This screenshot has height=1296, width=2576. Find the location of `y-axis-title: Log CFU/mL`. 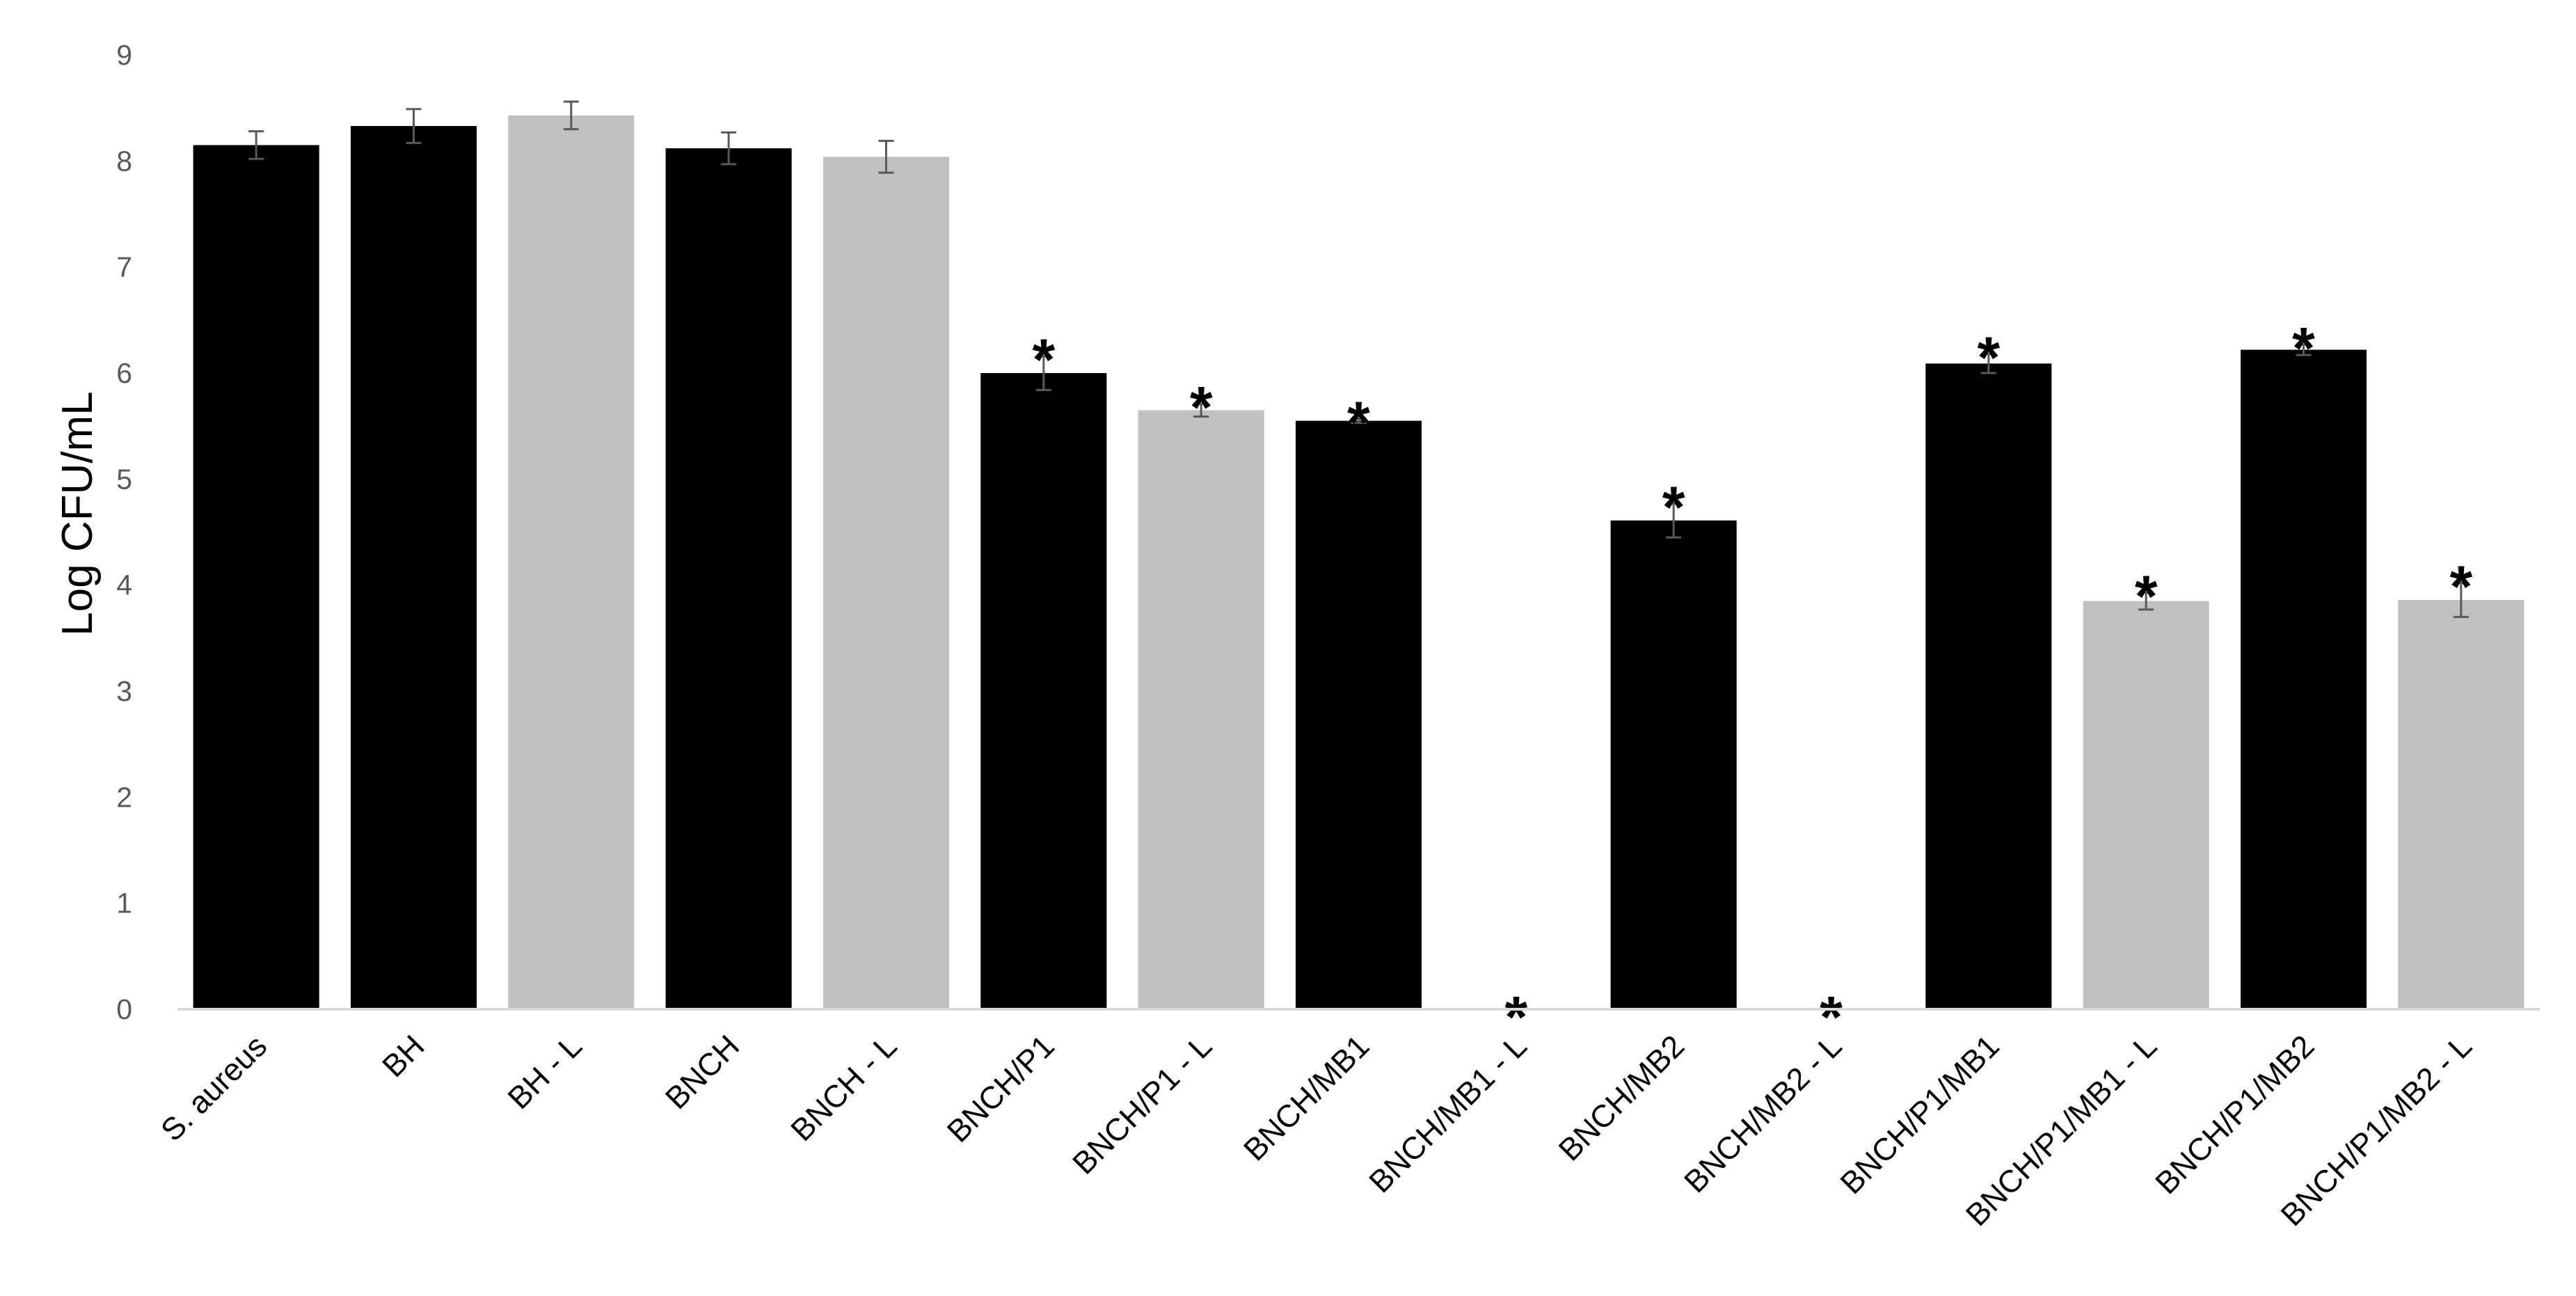

y-axis-title: Log CFU/mL is located at coordinates (78, 513).